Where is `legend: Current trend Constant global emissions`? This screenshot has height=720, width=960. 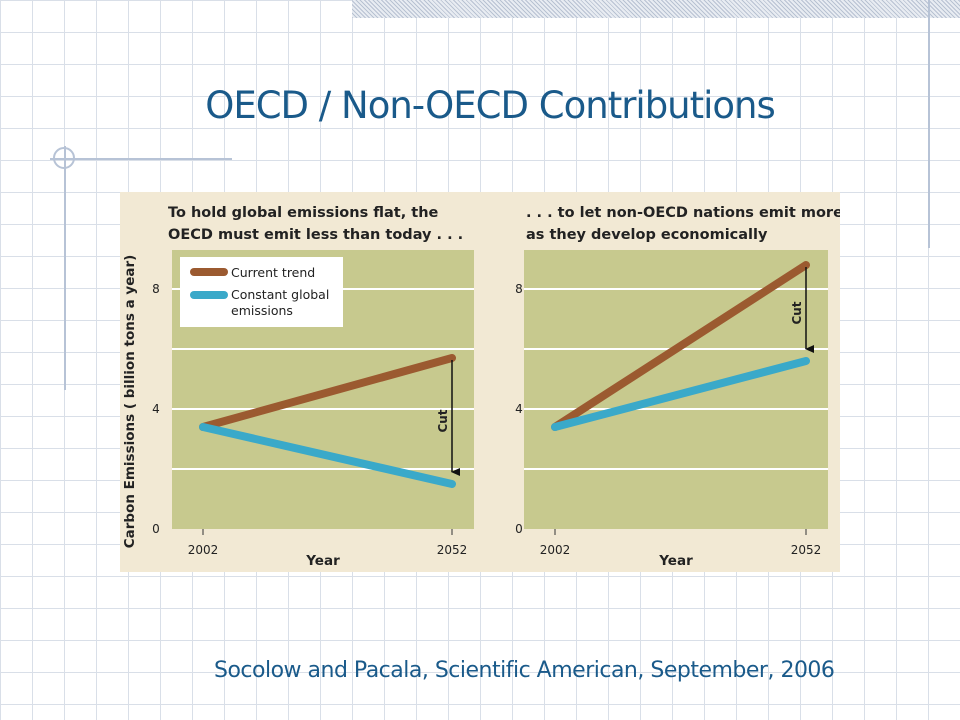
legend: Current trend Constant global emissions is located at coordinates (261, 292).